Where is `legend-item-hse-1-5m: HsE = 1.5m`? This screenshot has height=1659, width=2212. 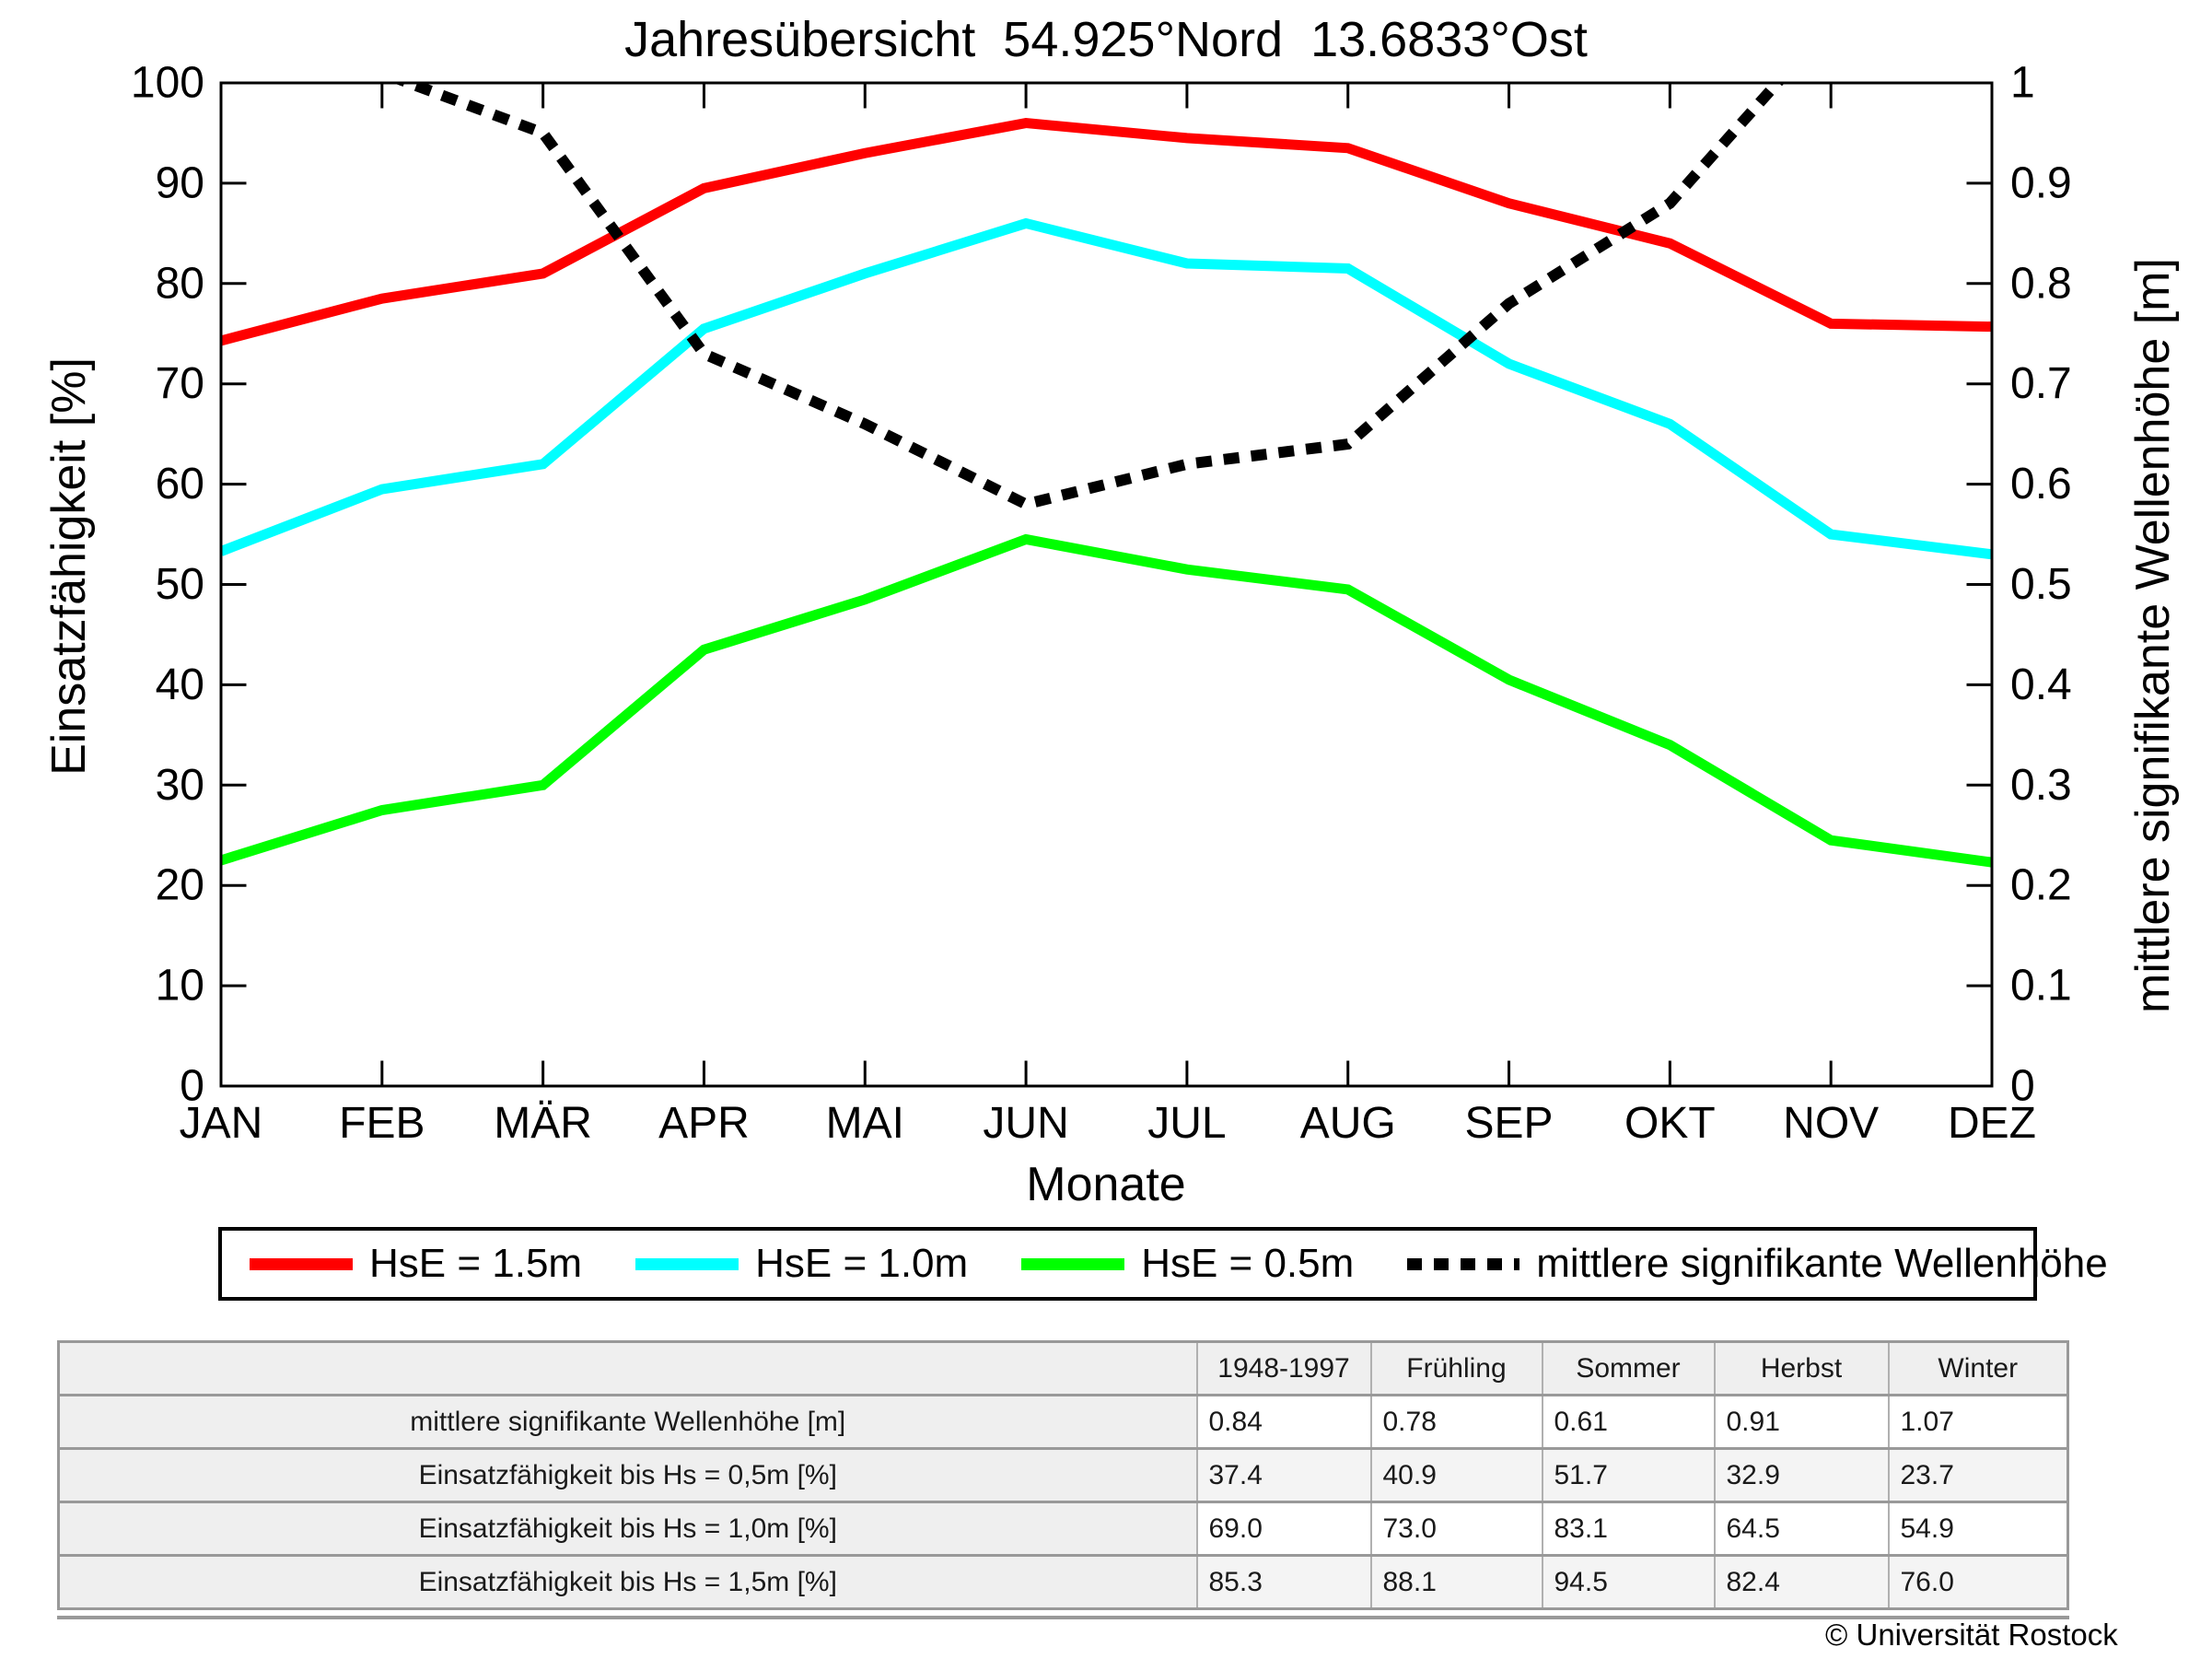
legend-item-hse-1-5m: HsE = 1.5m is located at coordinates (416, 1264).